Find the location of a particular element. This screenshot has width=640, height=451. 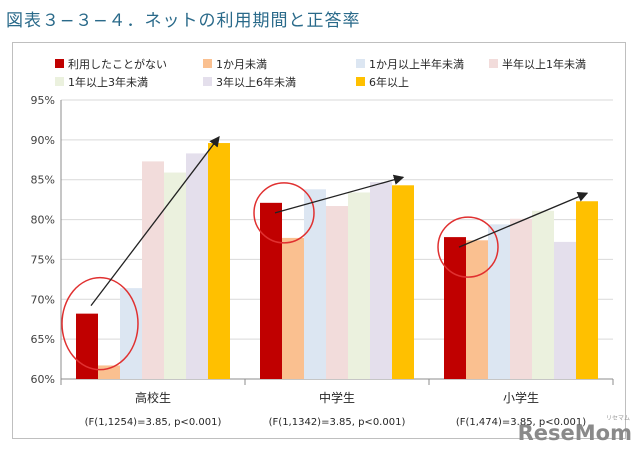

legend-label: 3年以上6年未満 is located at coordinates (256, 82).